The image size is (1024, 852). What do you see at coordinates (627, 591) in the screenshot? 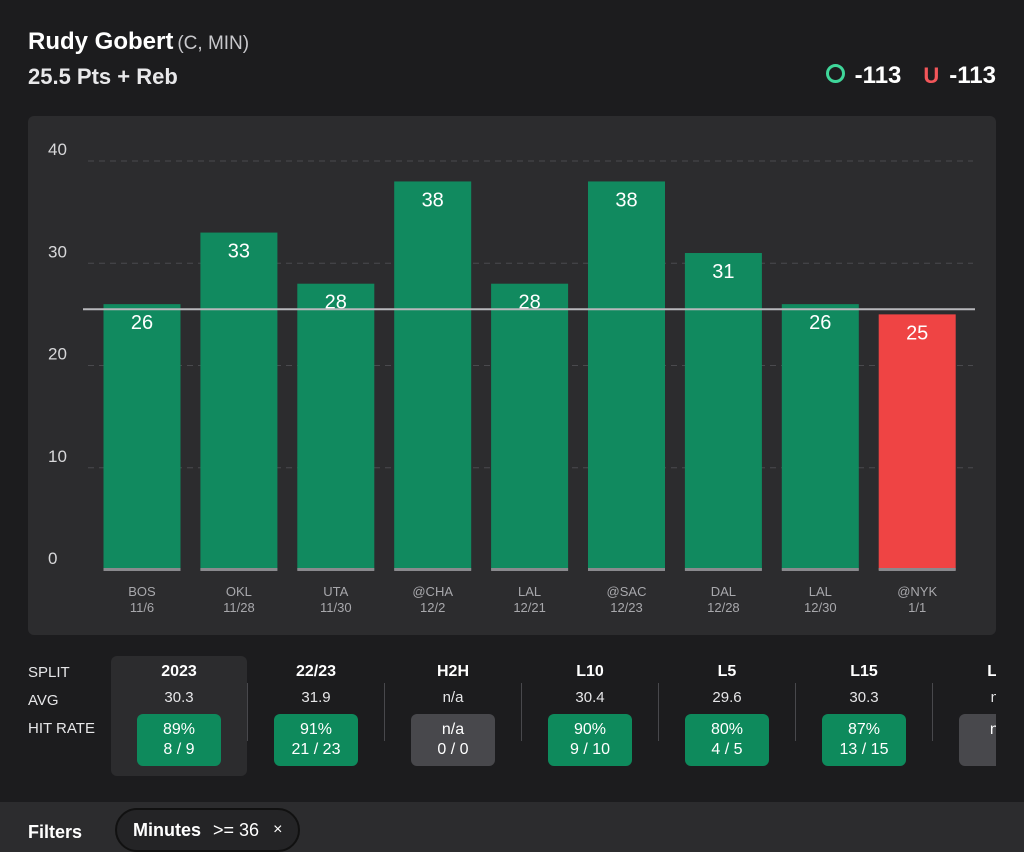
I see `x-tick-opponent: @SAC` at bounding box center [627, 591].